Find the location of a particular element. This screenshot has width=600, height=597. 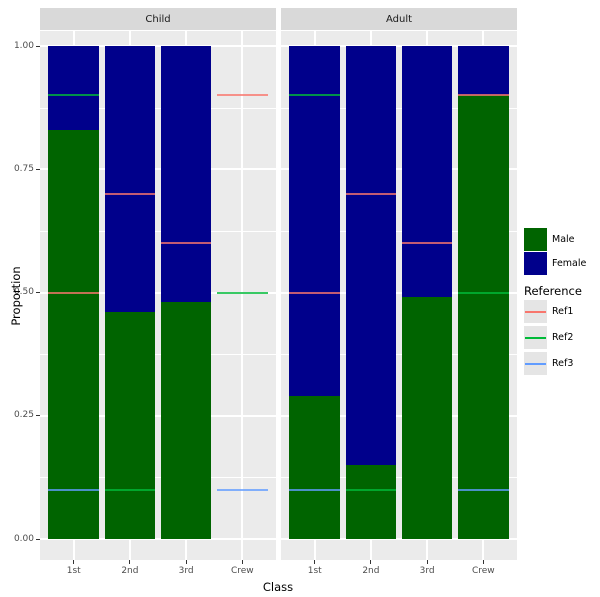

legend-keyline-ref3 is located at coordinates (535, 363).